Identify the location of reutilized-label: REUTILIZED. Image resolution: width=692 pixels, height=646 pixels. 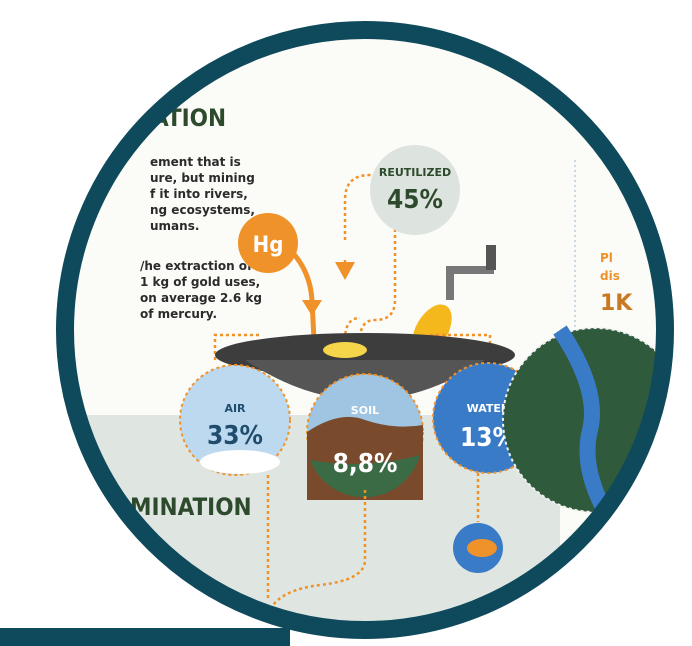
(415, 172).